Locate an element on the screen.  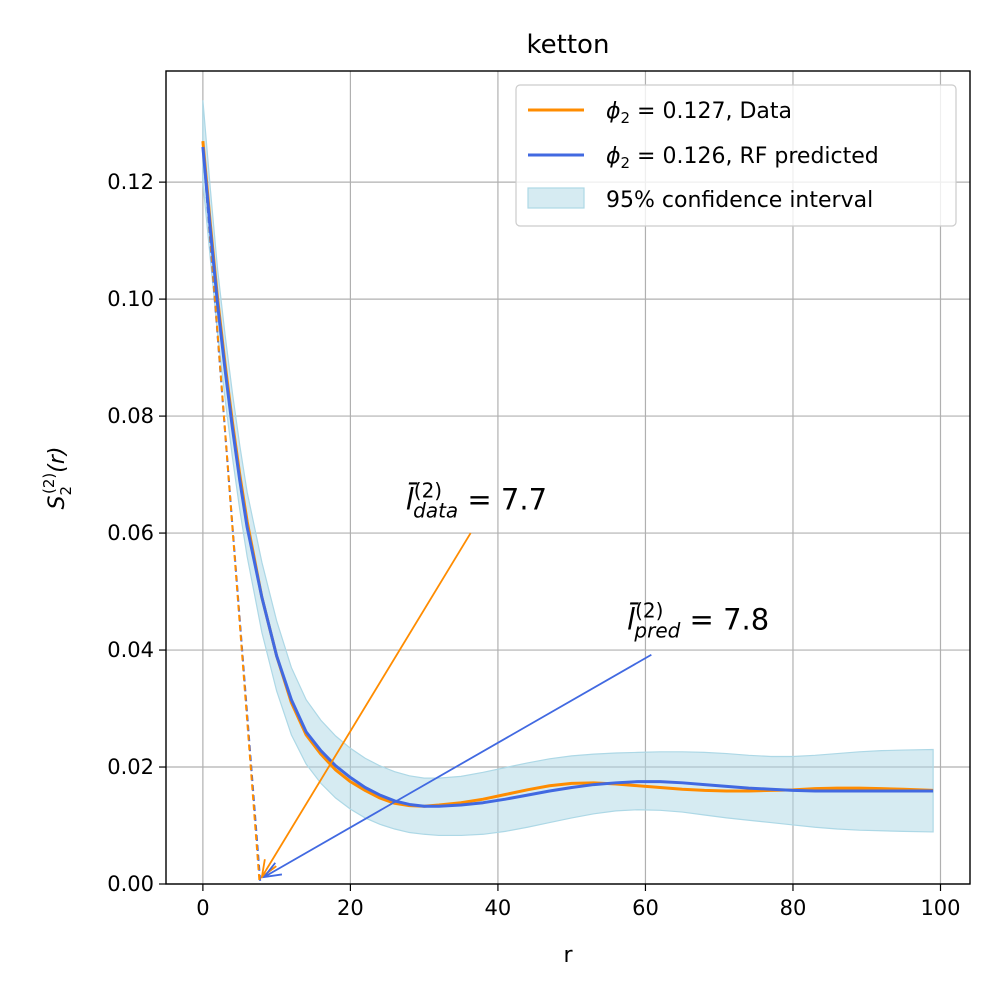
y-tick-label: 0.10 is located at coordinates (130, 299).